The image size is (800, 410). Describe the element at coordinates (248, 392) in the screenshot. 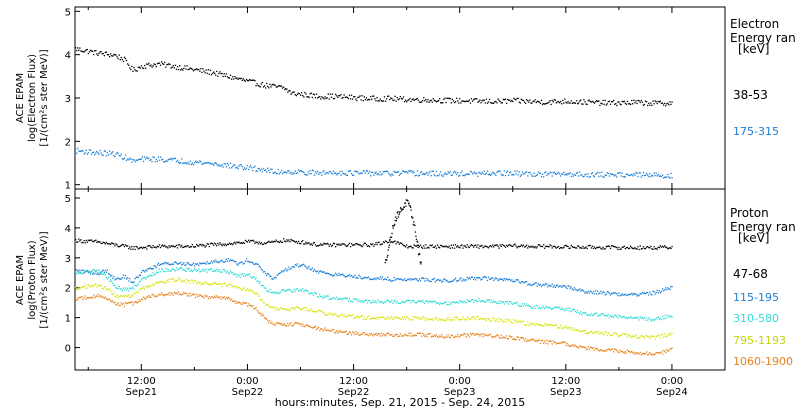

I see `x-tick-sublabel-1: Sep22` at that location.